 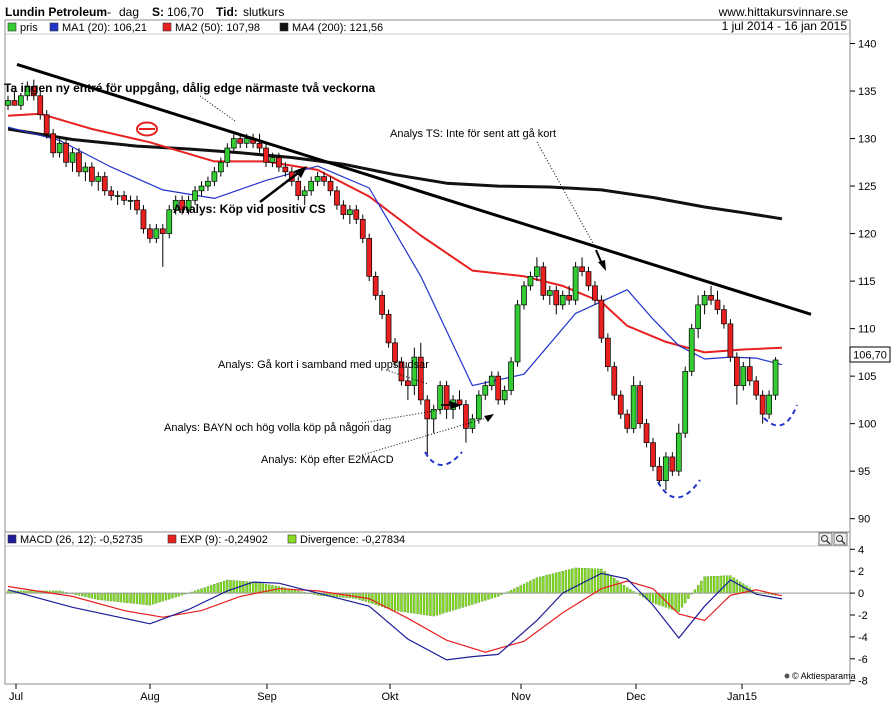 I want to click on macd-y-tick-label: 4, so click(x=861, y=550).